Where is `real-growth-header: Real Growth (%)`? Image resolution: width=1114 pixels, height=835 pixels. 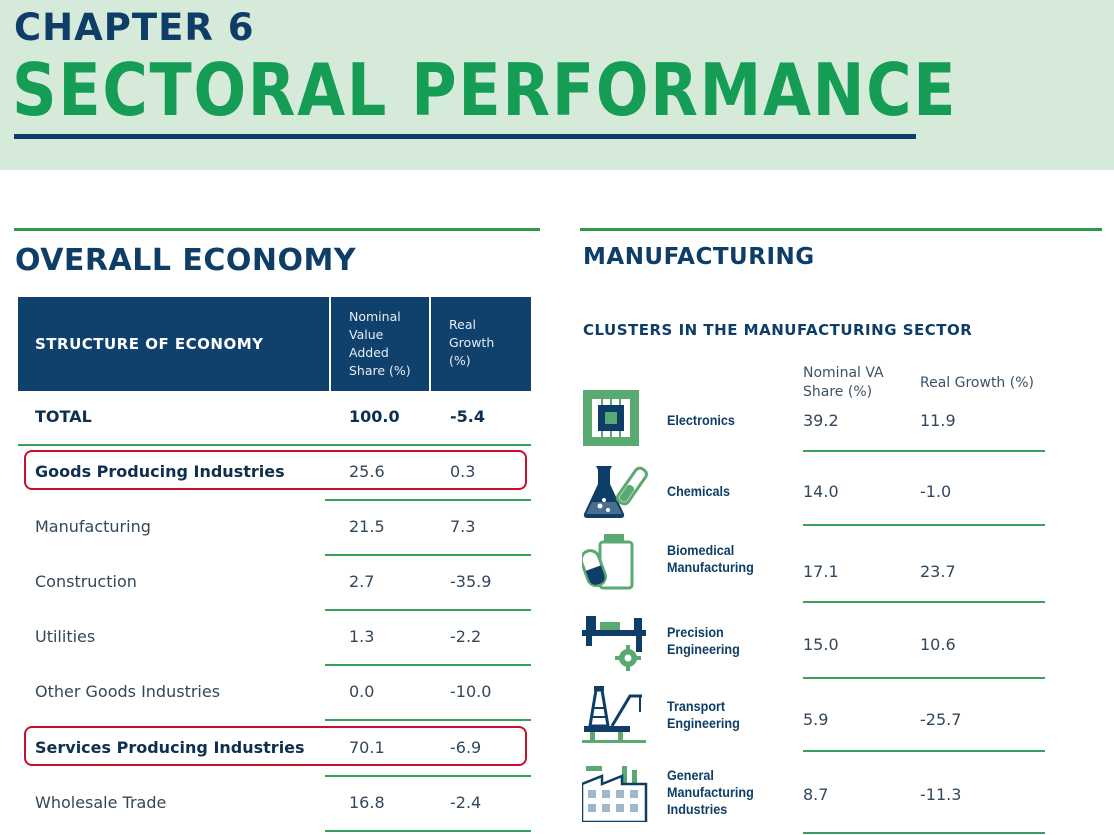
real-growth-header: Real Growth (%) is located at coordinates (471, 343).